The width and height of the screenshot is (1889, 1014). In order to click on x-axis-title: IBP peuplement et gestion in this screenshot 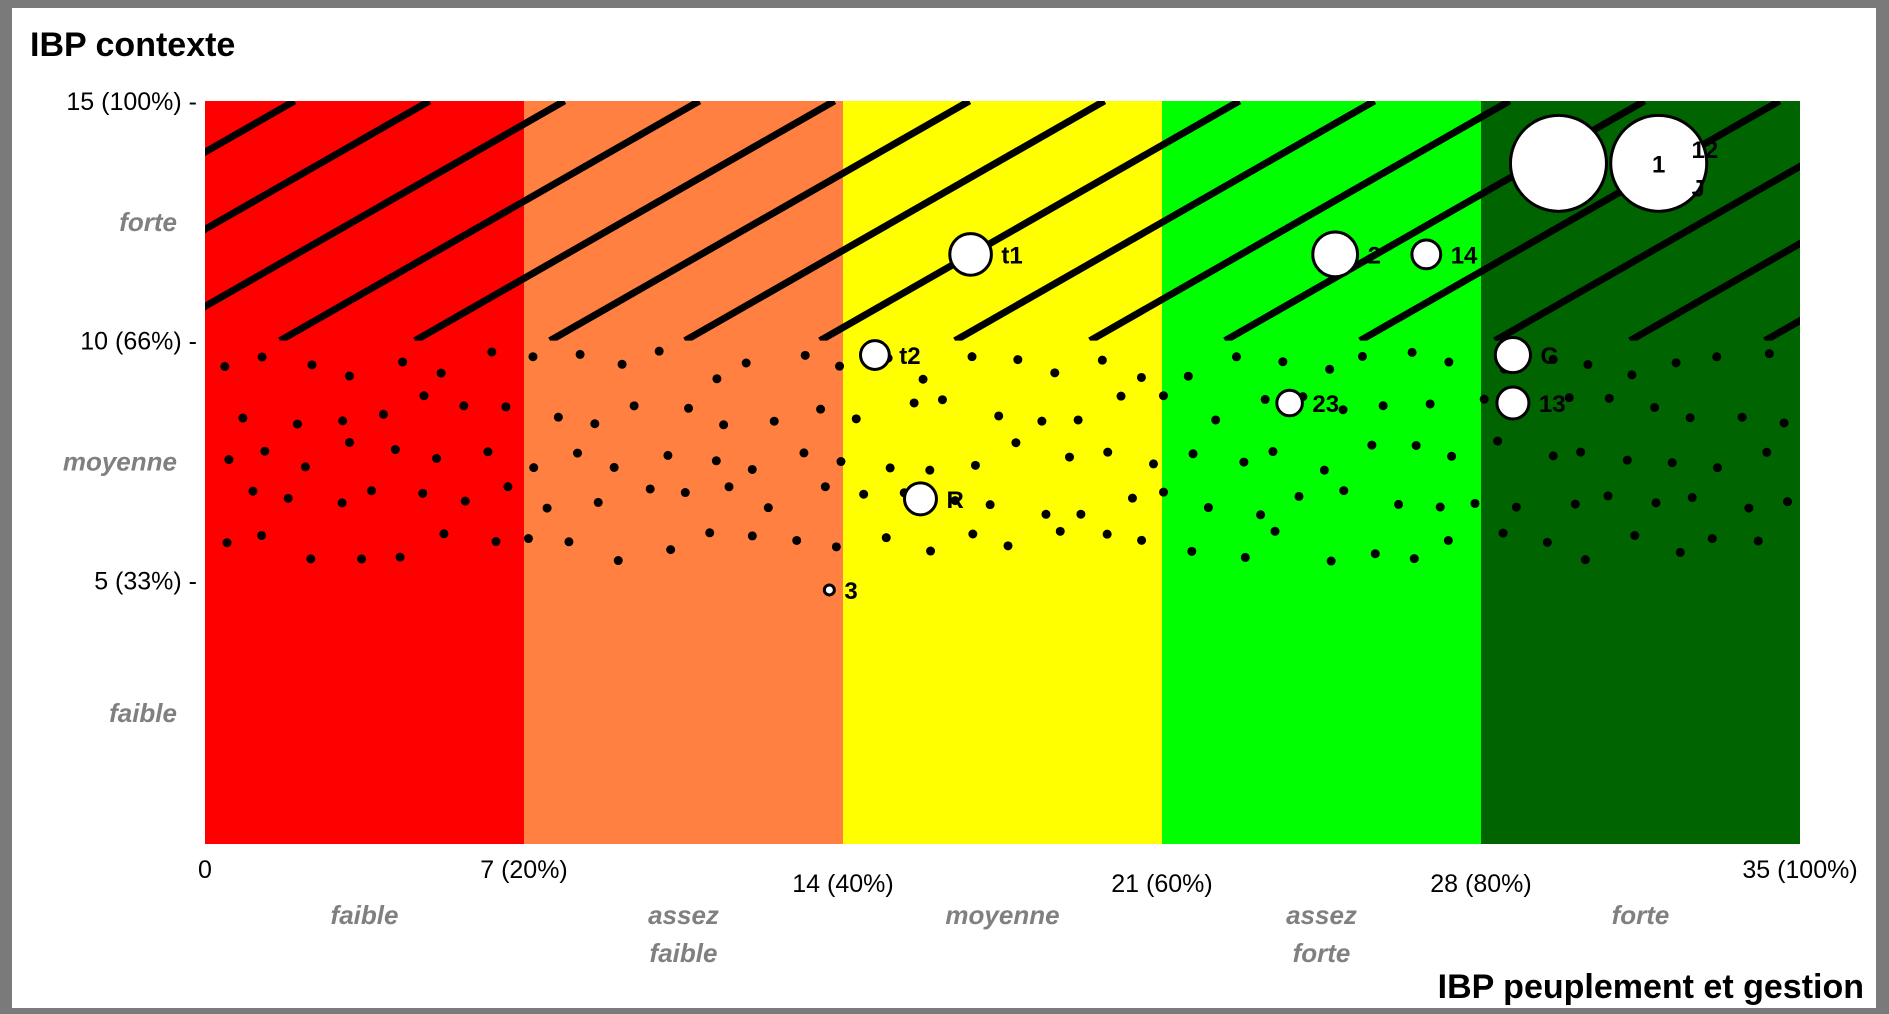, I will do `click(1651, 987)`.